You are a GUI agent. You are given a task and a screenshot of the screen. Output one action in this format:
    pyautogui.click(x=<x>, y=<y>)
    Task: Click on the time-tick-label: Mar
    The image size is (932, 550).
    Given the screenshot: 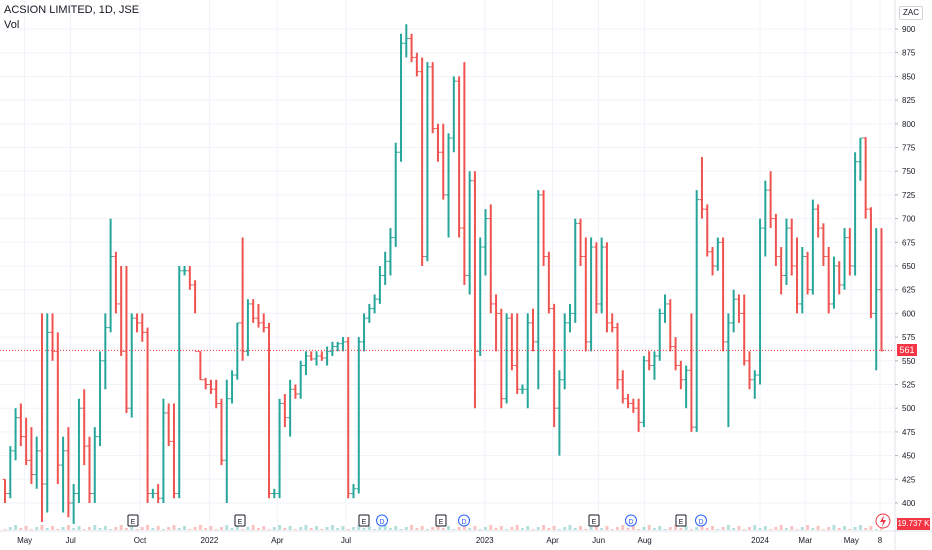 What is the action you would take?
    pyautogui.click(x=805, y=540)
    